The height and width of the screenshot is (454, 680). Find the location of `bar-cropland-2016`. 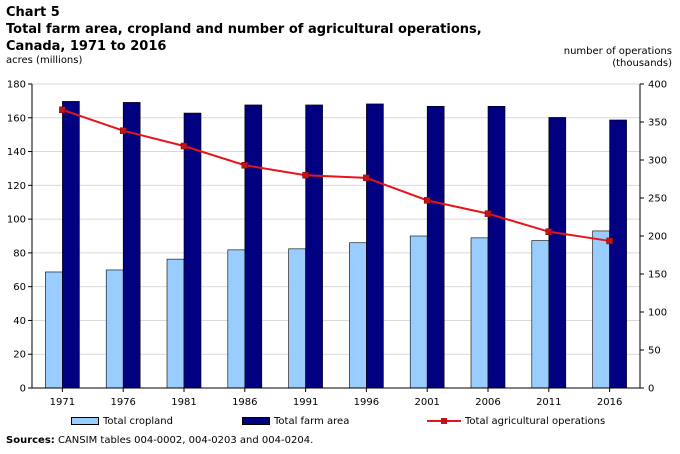

bar-cropland-2016 is located at coordinates (601, 309).